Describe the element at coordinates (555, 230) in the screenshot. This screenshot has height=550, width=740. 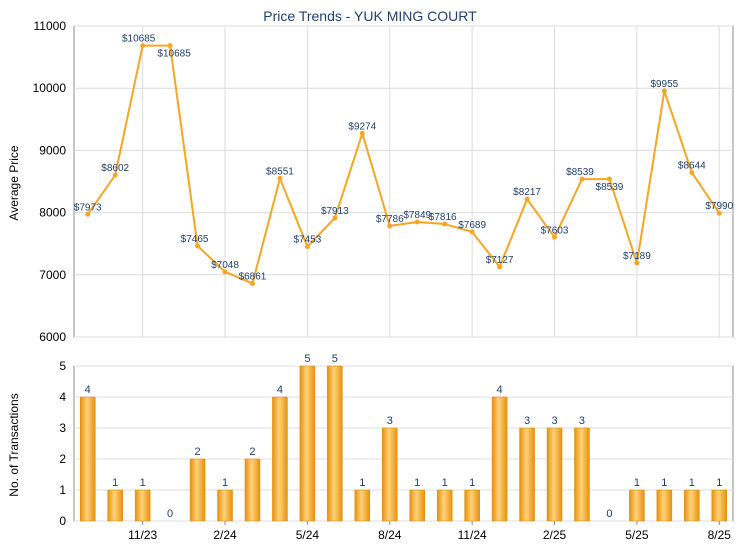
I see `price-data-label: $7603` at that location.